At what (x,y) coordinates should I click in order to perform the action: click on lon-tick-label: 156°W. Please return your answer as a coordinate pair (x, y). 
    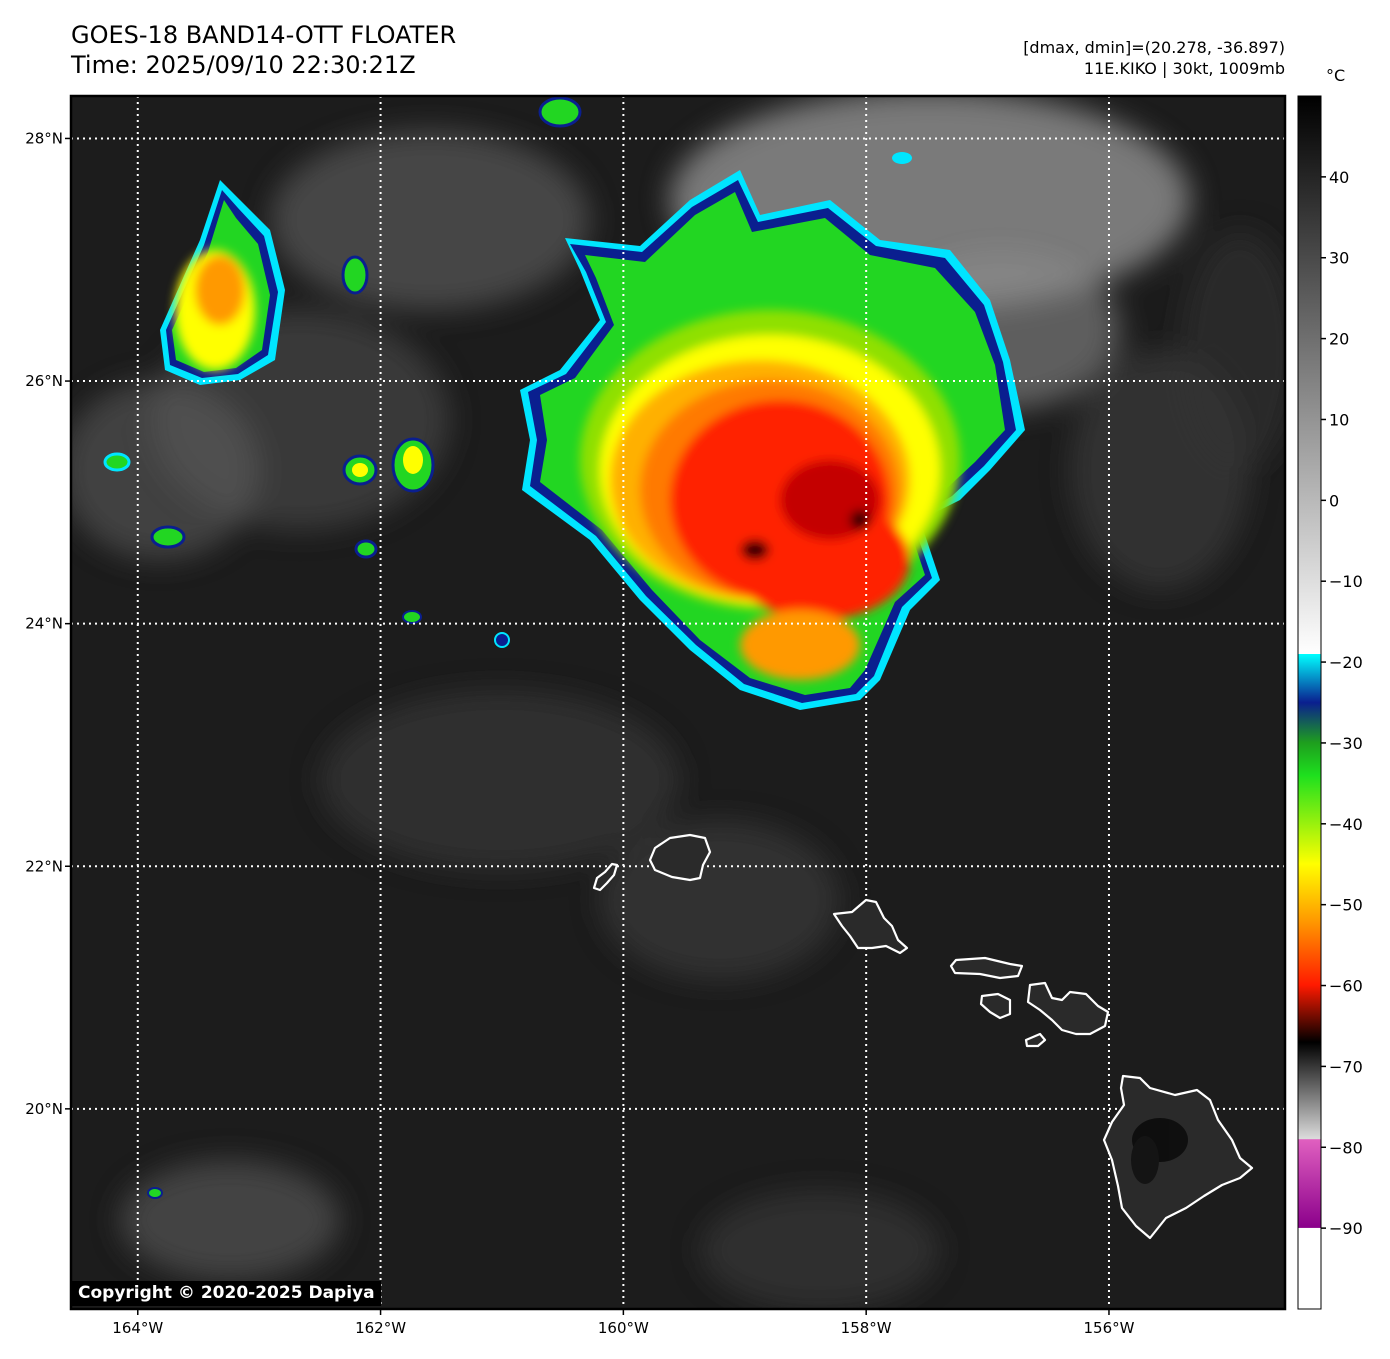
    Looking at the image, I should click on (1108, 1328).